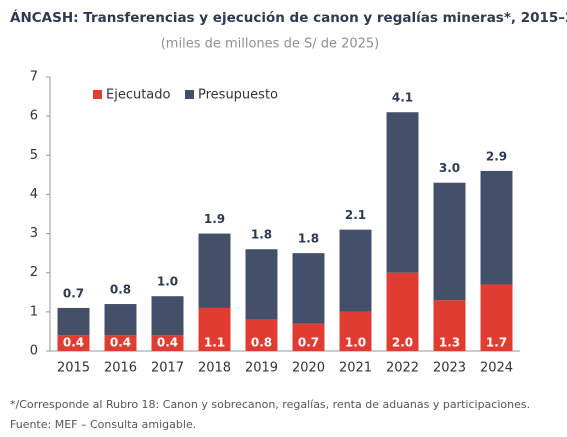  Describe the element at coordinates (167, 368) in the screenshot. I see `x-tick-label: 2017` at that location.